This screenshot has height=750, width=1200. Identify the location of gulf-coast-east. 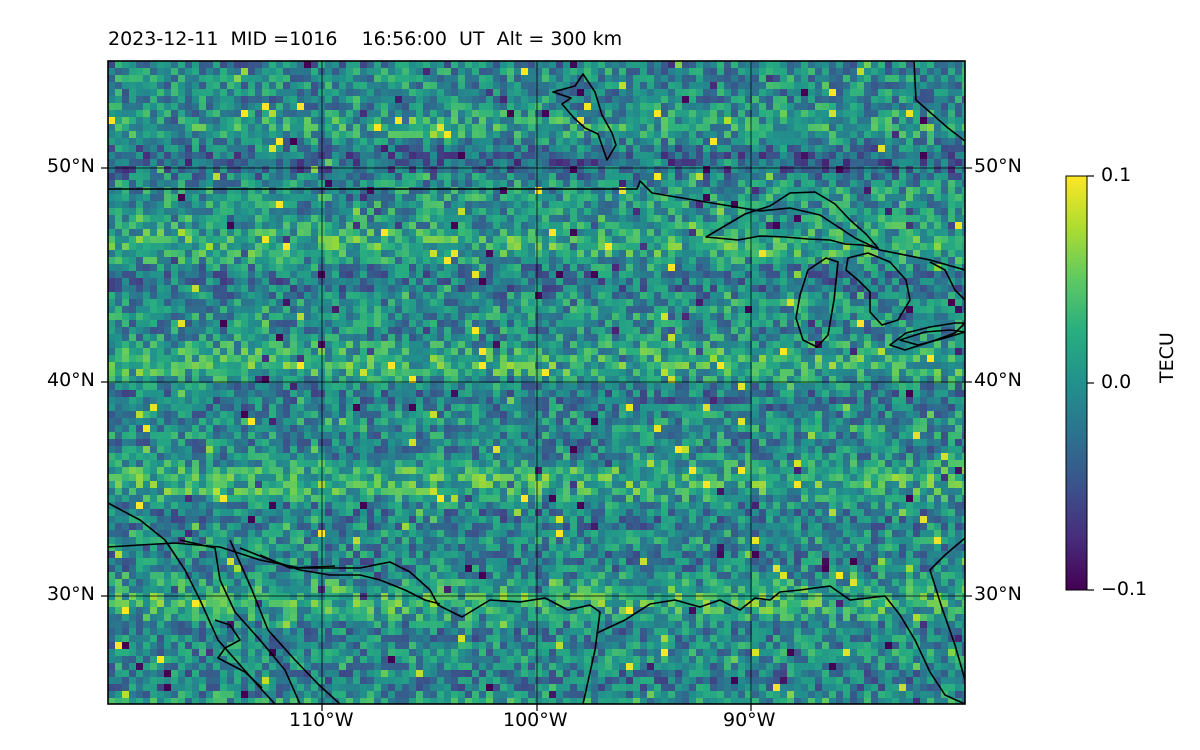
(780, 644).